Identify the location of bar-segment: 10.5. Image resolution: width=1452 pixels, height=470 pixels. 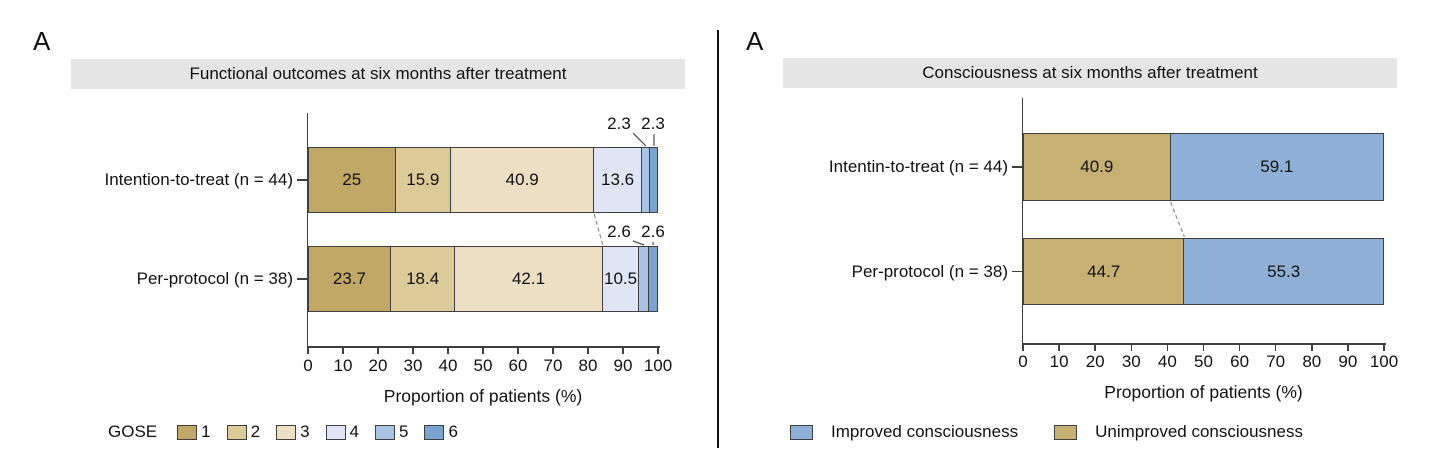
(621, 279).